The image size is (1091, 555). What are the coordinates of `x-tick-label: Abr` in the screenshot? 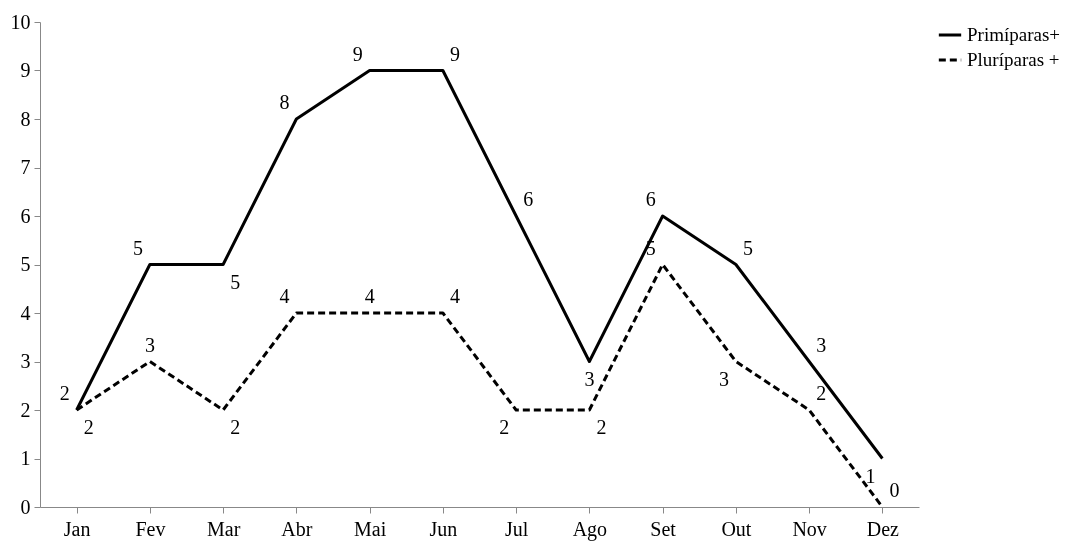 It's located at (297, 528).